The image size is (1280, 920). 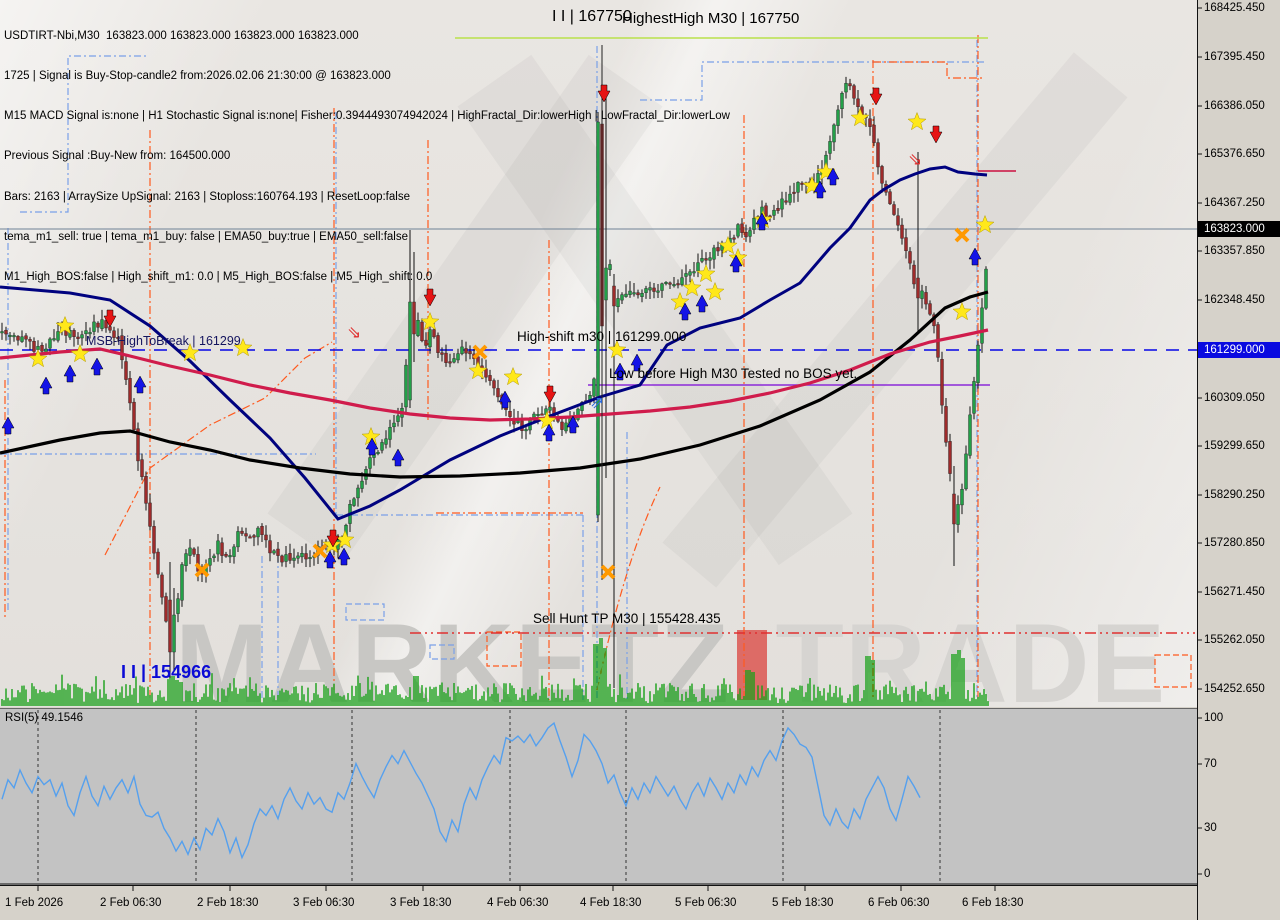 I want to click on broker-watermark: MARKETZ TRADE, so click(x=670, y=664).